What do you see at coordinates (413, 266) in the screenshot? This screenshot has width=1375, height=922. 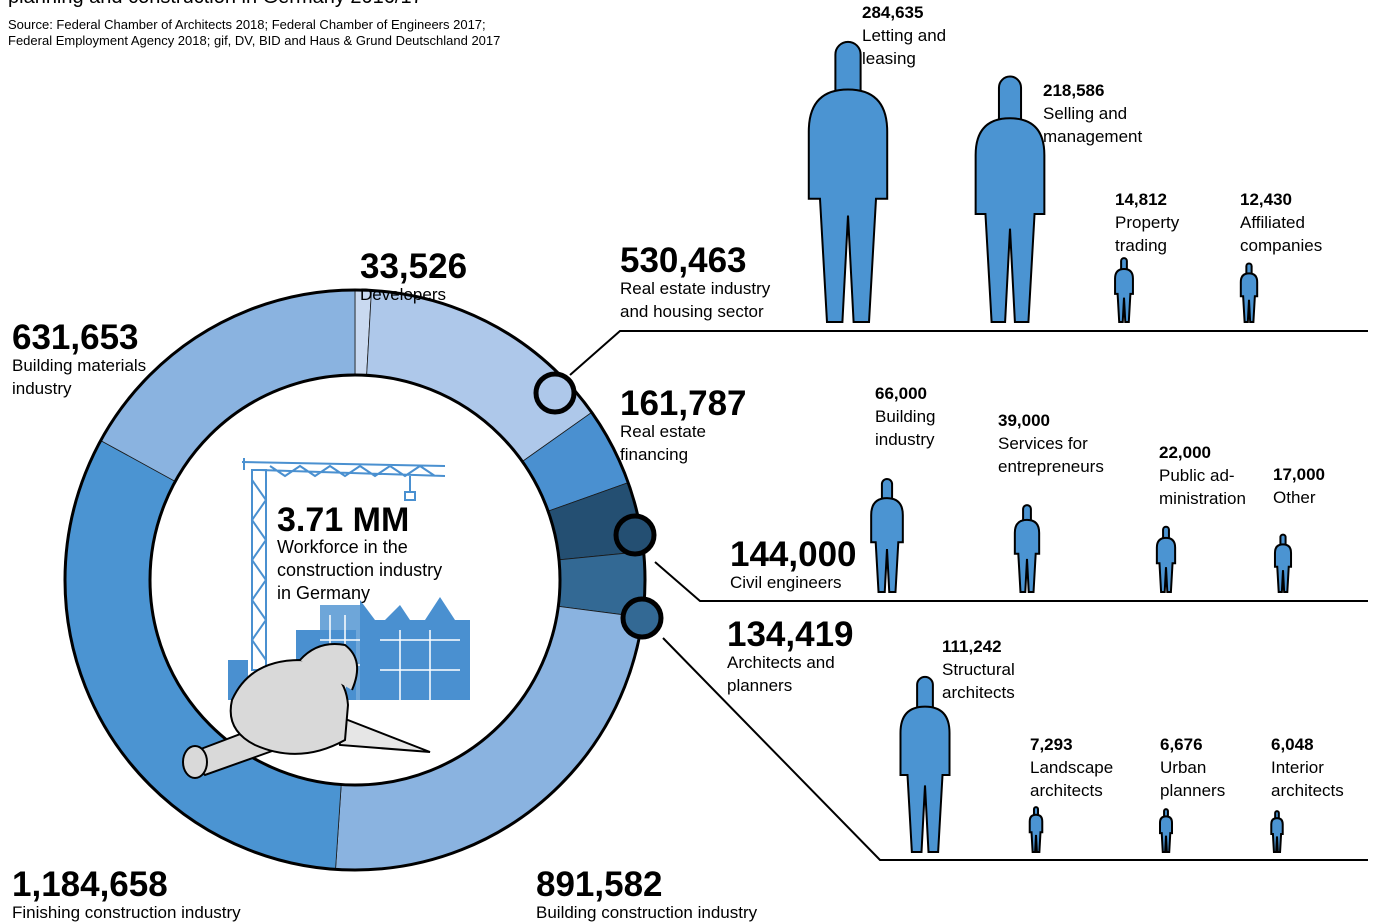 I see `slice-value-label: 33,526` at bounding box center [413, 266].